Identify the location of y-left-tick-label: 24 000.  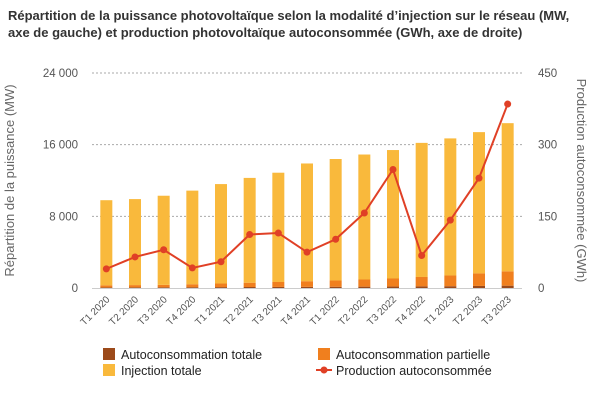
(60, 74).